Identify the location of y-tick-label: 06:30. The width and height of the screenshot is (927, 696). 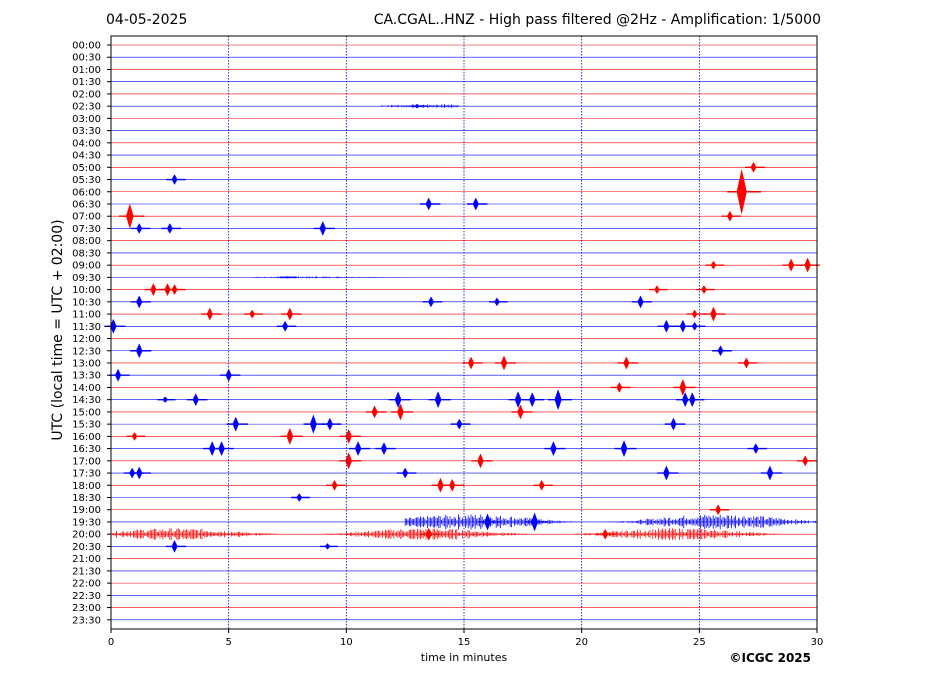
(86, 204).